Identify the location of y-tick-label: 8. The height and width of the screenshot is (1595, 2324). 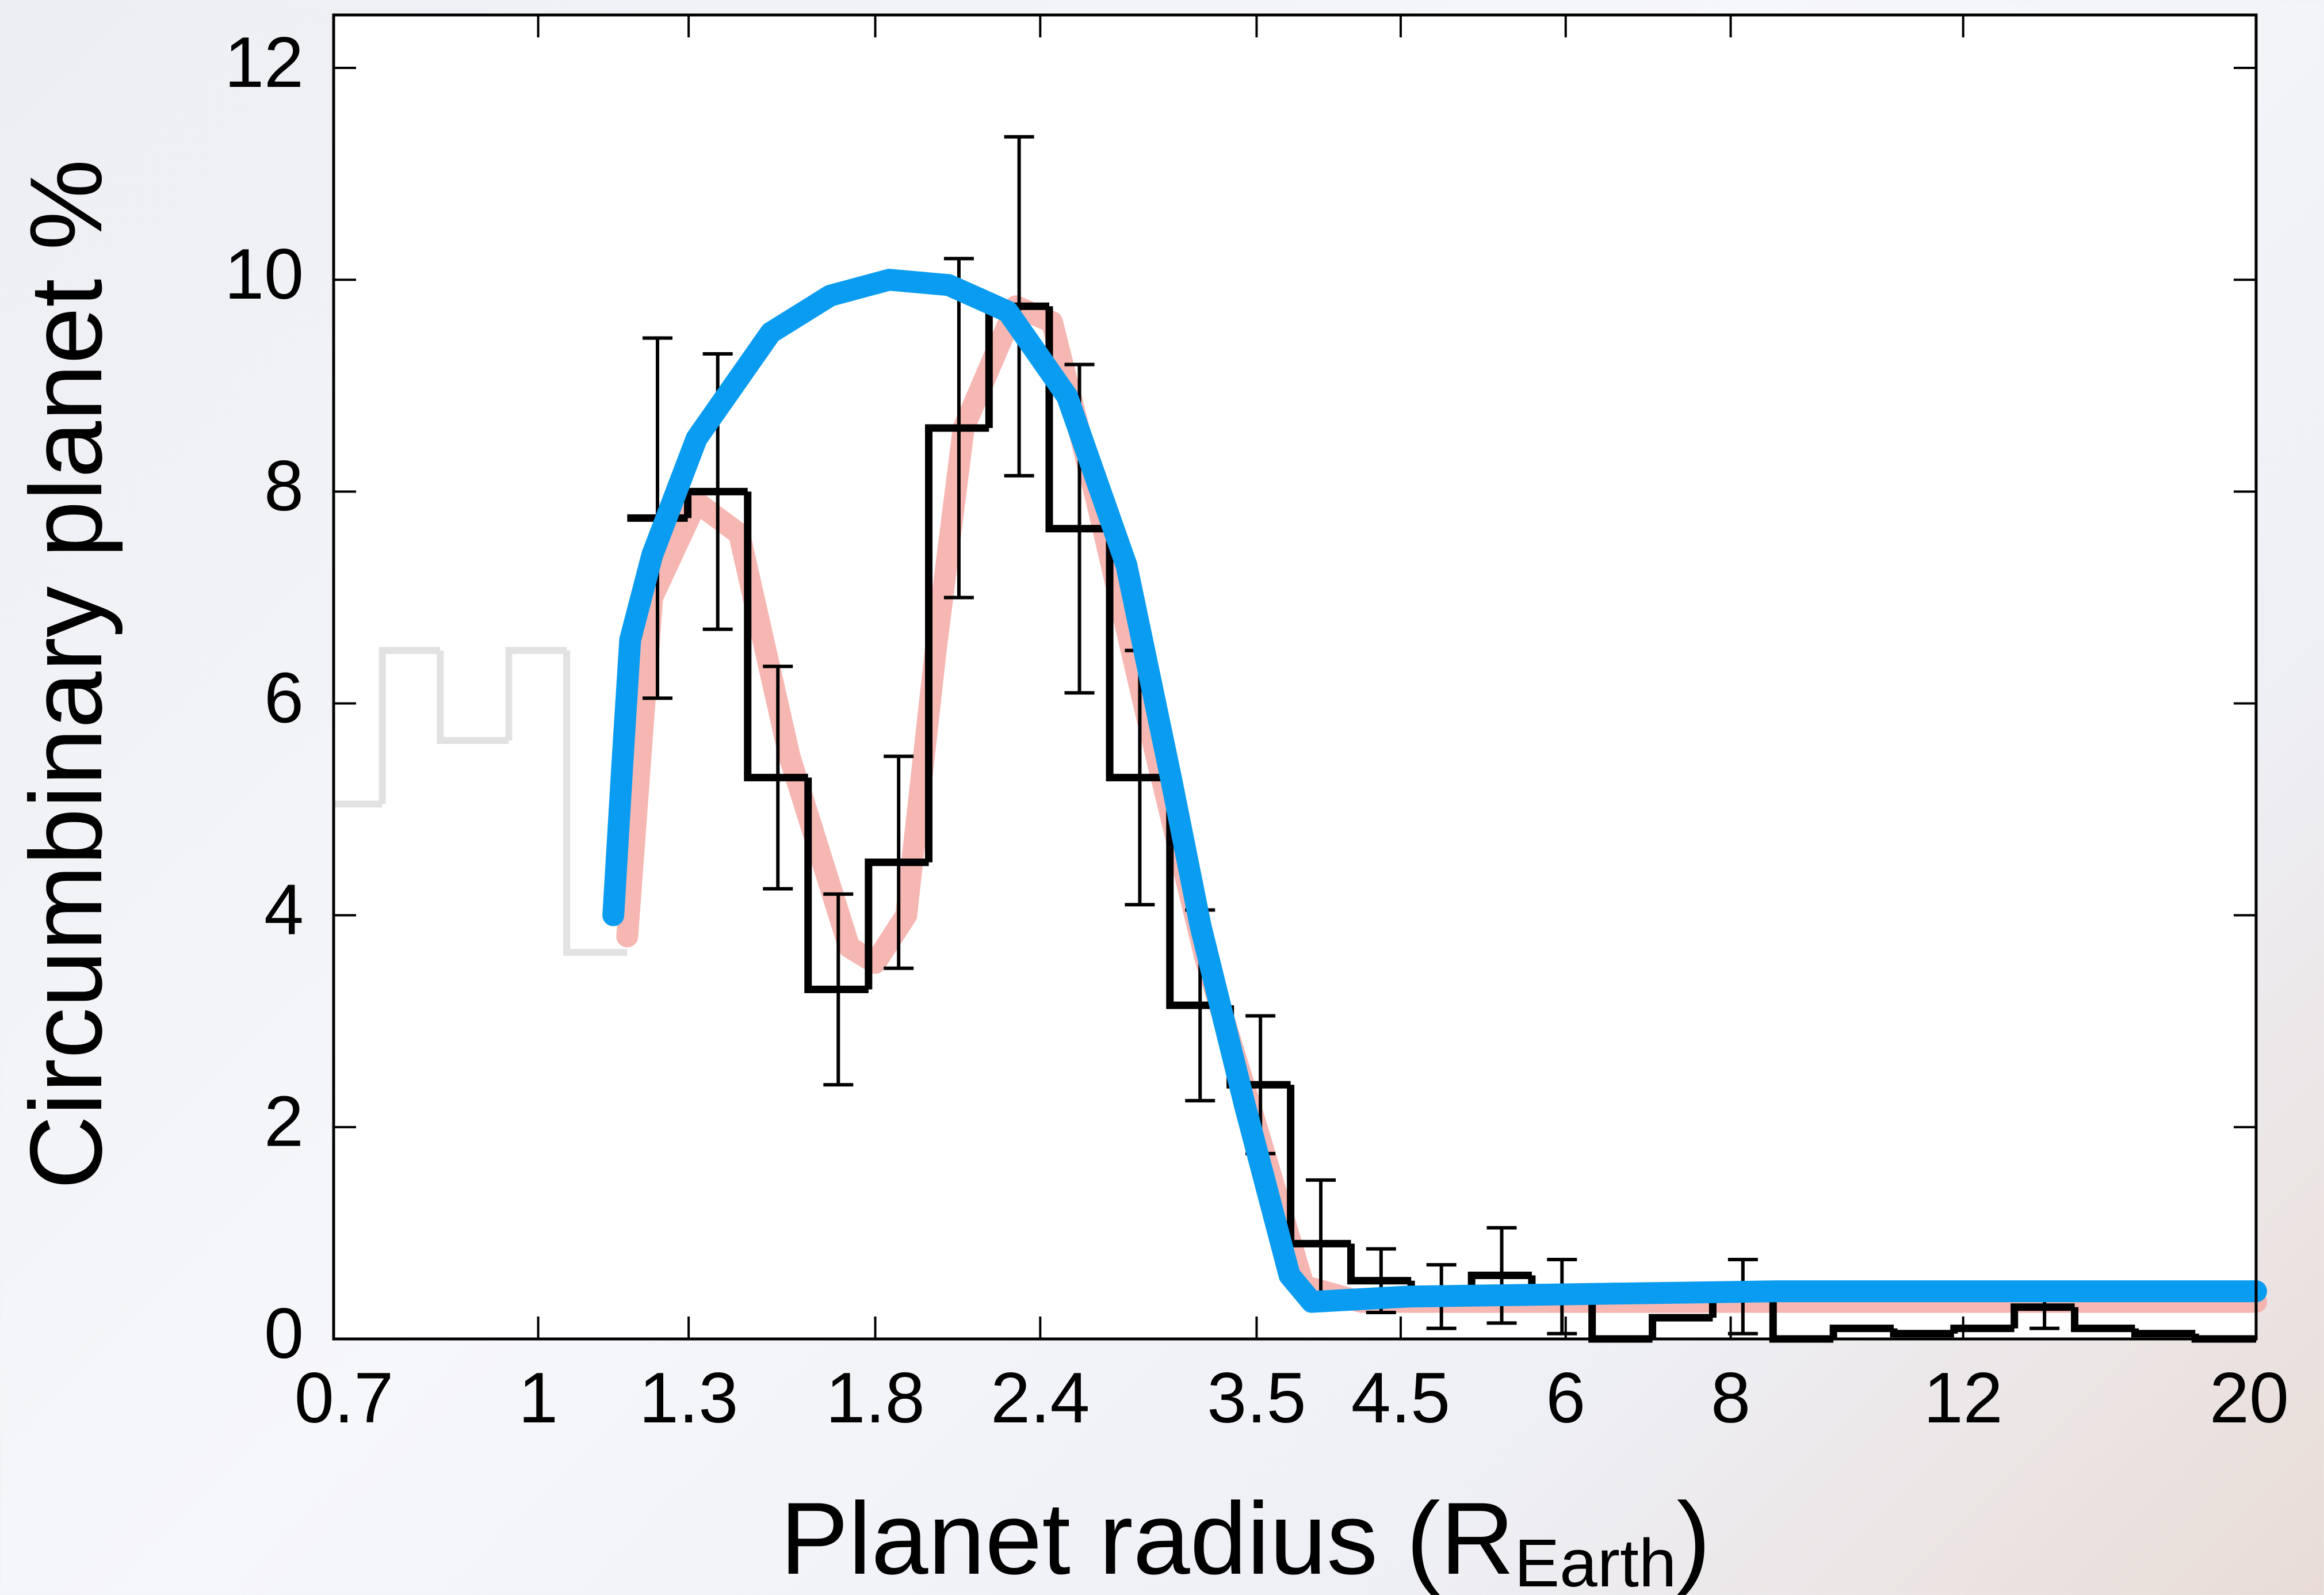
(284, 486).